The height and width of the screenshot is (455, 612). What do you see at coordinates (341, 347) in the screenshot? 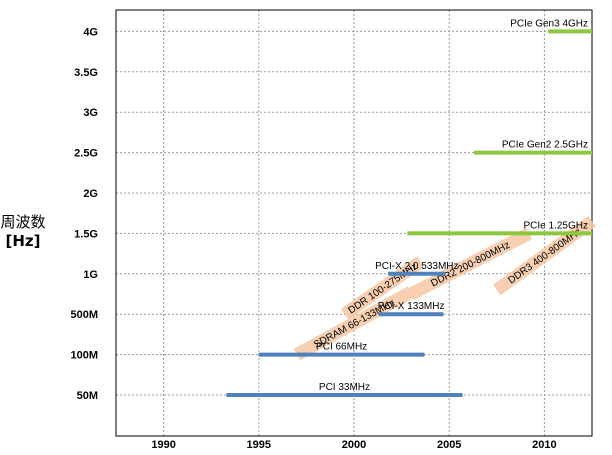
I see `bar-label: PCI 66MHz` at bounding box center [341, 347].